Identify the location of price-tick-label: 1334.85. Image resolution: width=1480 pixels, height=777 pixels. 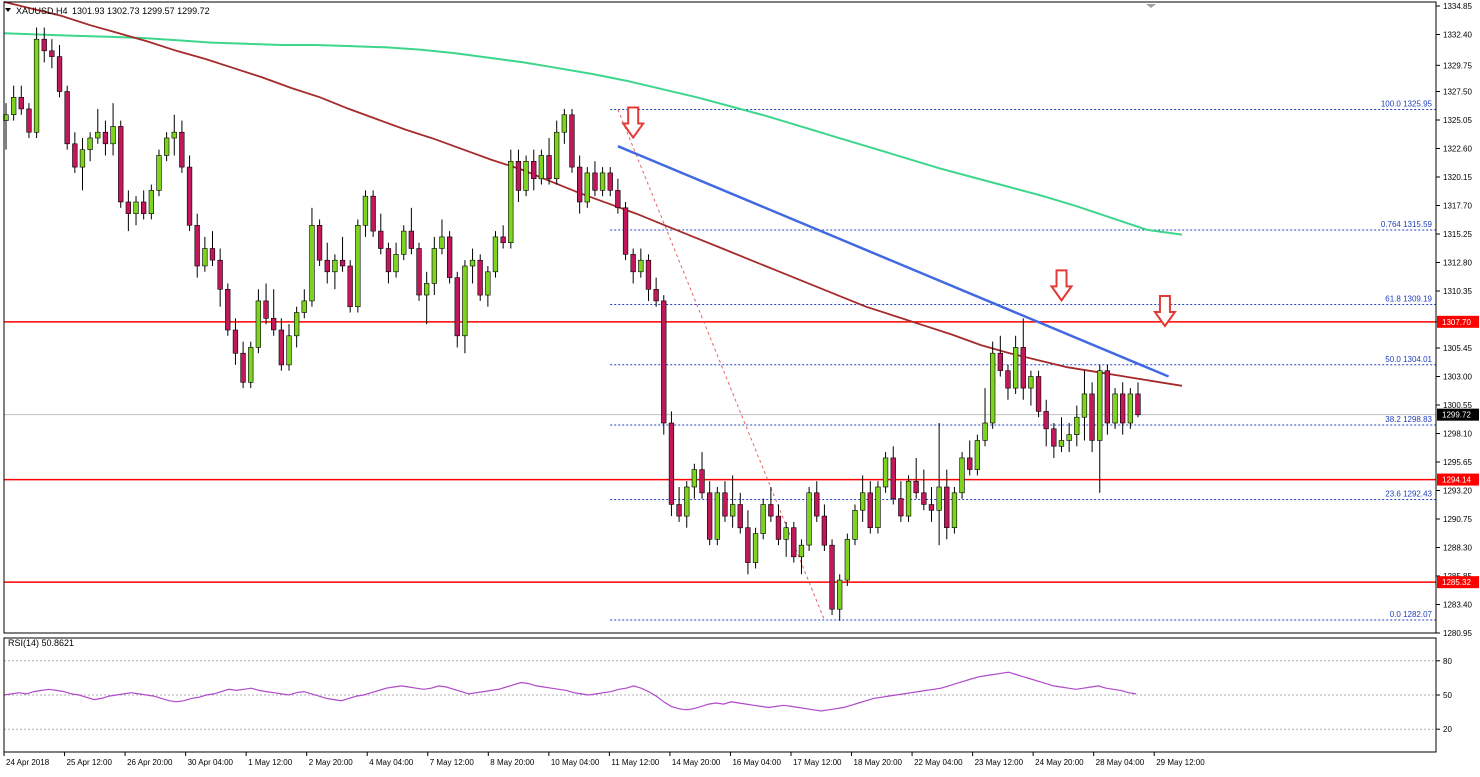
(1457, 6).